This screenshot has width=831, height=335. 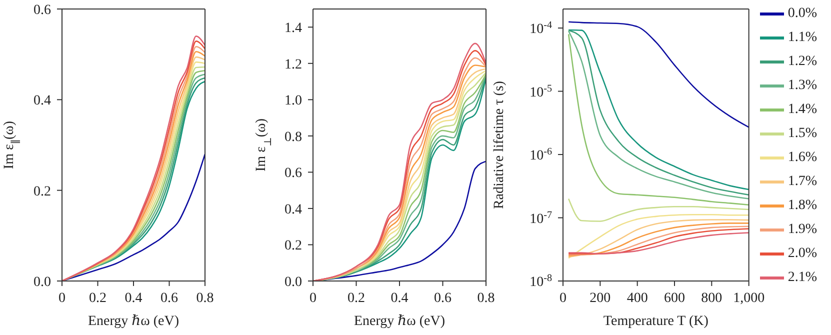 What do you see at coordinates (802, 38) in the screenshot?
I see `legend-label: 1.1%` at bounding box center [802, 38].